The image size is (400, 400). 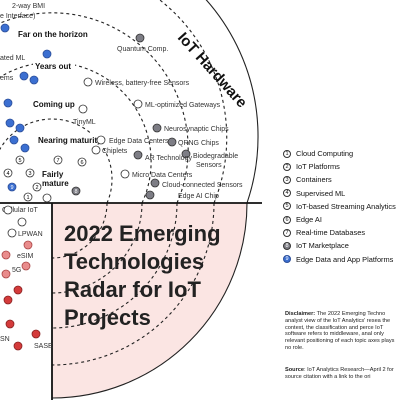 What do you see at coordinates (294, 370) in the screenshot?
I see `source-lead: Source` at bounding box center [294, 370].